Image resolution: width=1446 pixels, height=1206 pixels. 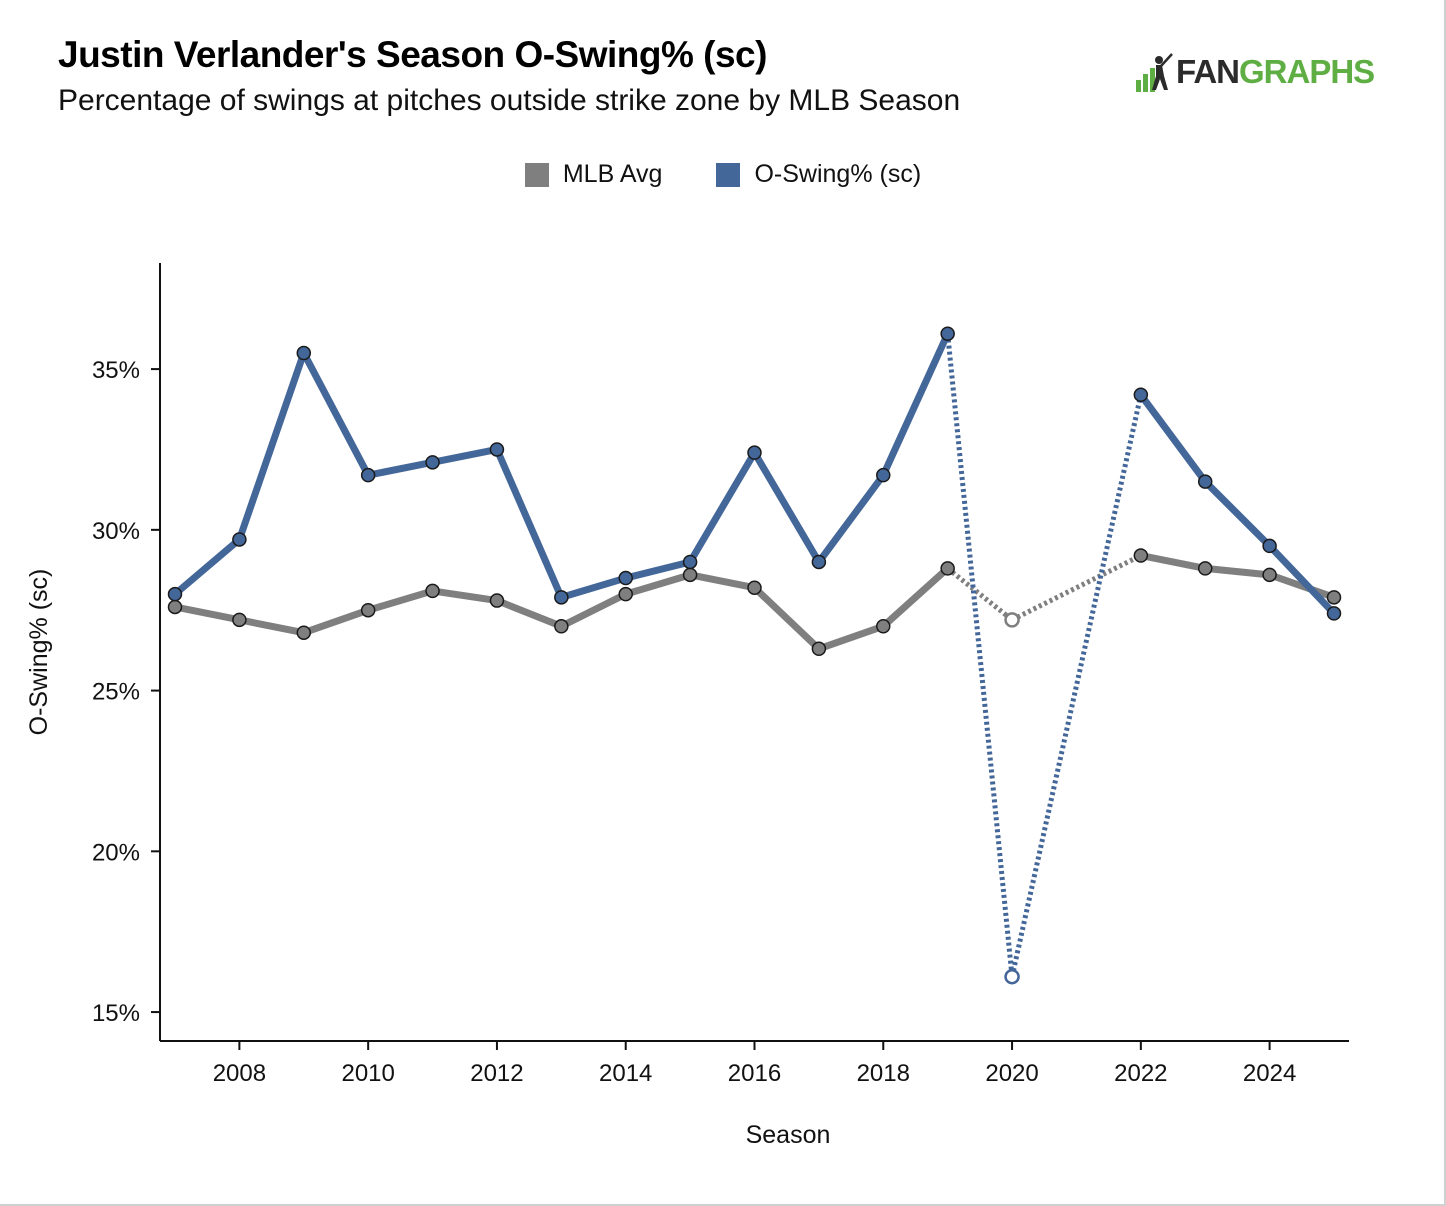 I want to click on x-tick-label: 2020, so click(x=1011, y=1073).